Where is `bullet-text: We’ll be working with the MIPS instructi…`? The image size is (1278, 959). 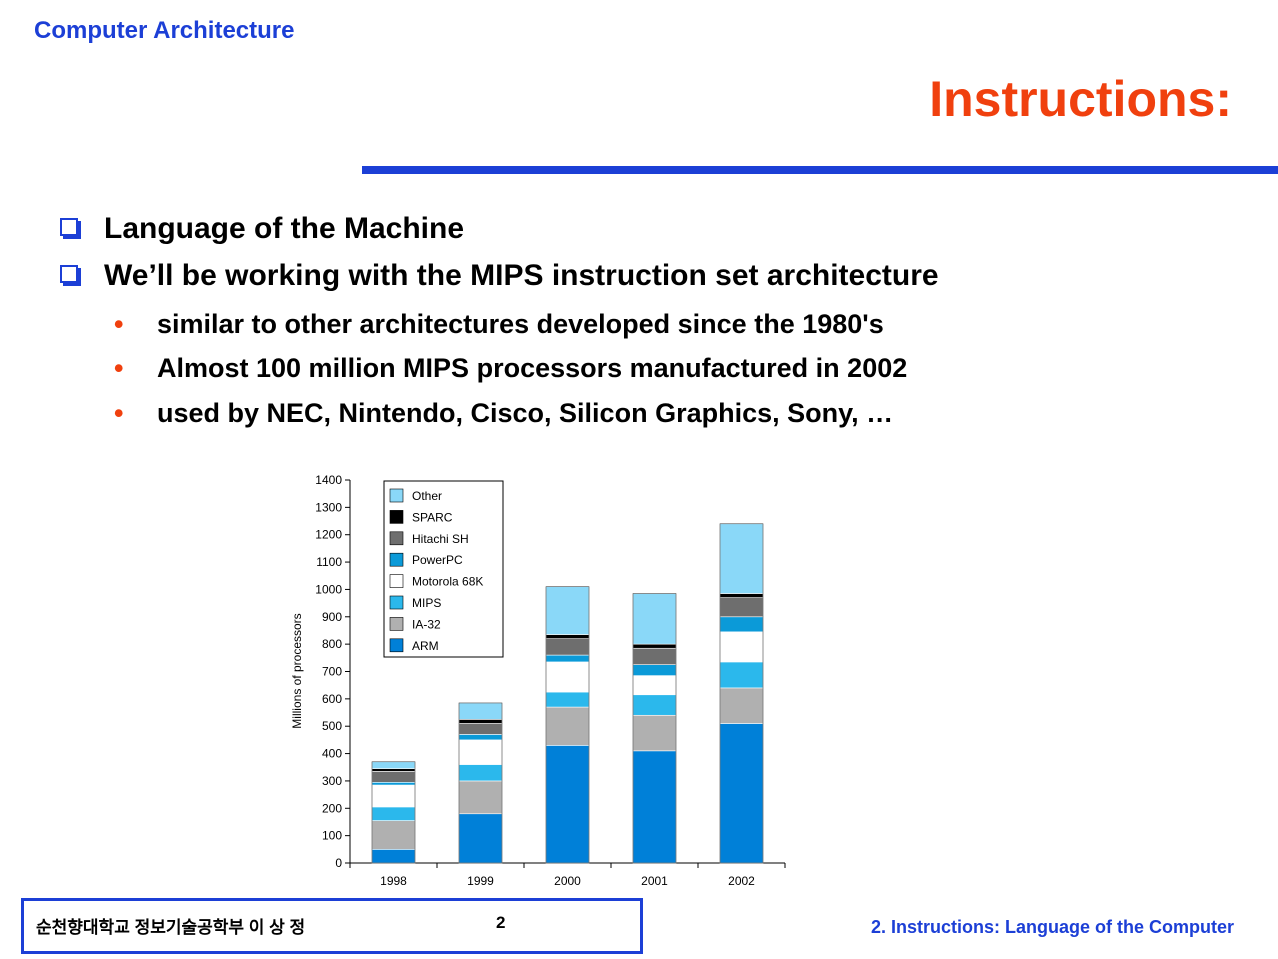
bullet-text: We’ll be working with the MIPS instructi… is located at coordinates (521, 275).